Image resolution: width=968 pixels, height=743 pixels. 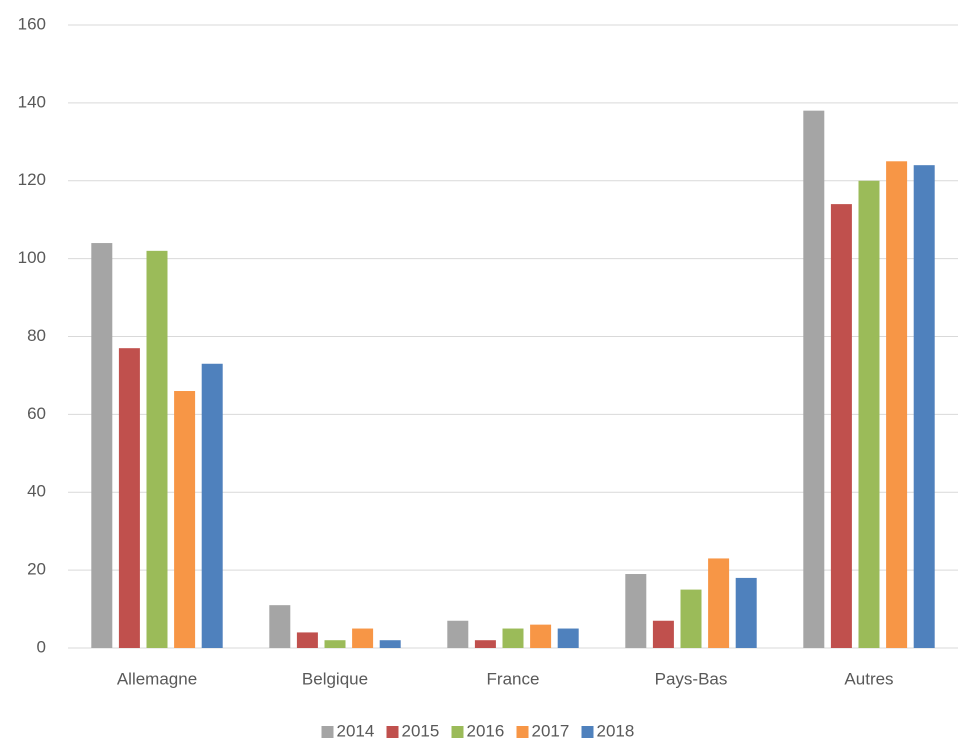 I want to click on y-tick-label: 60, so click(x=36, y=413).